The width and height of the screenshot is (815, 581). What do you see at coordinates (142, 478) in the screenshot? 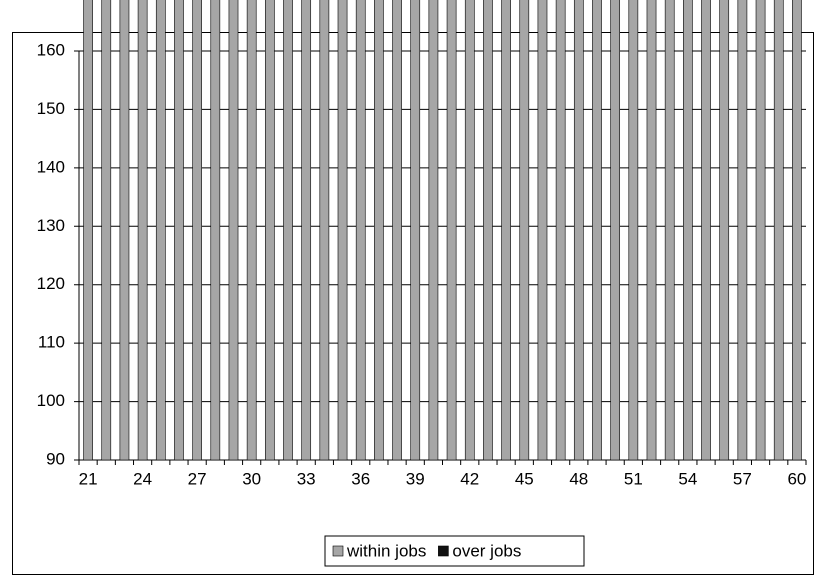
I see `x-tick-label: 24` at bounding box center [142, 478].